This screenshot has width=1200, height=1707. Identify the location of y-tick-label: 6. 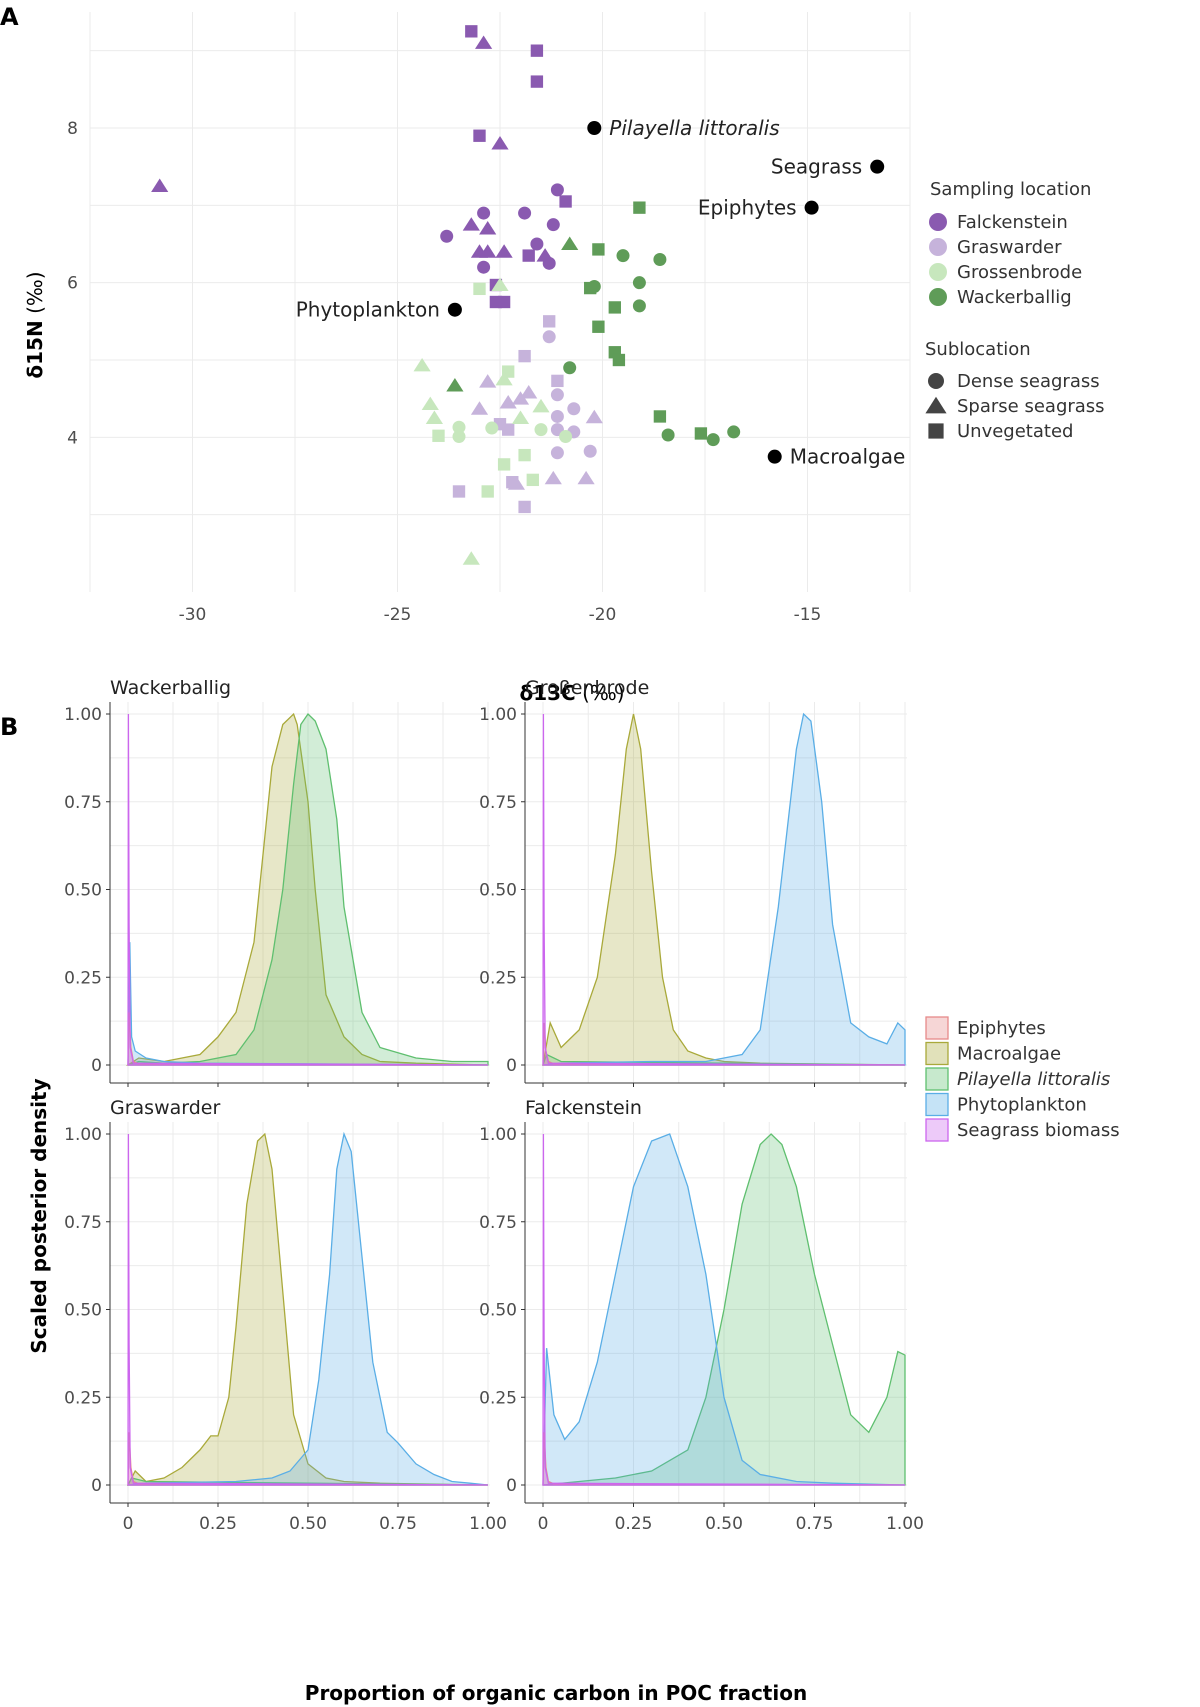
(72, 284).